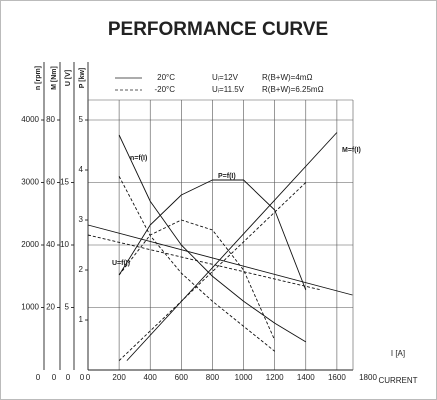 The height and width of the screenshot is (400, 437). What do you see at coordinates (166, 77) in the screenshot?
I see `legend-label: 20°C` at bounding box center [166, 77].